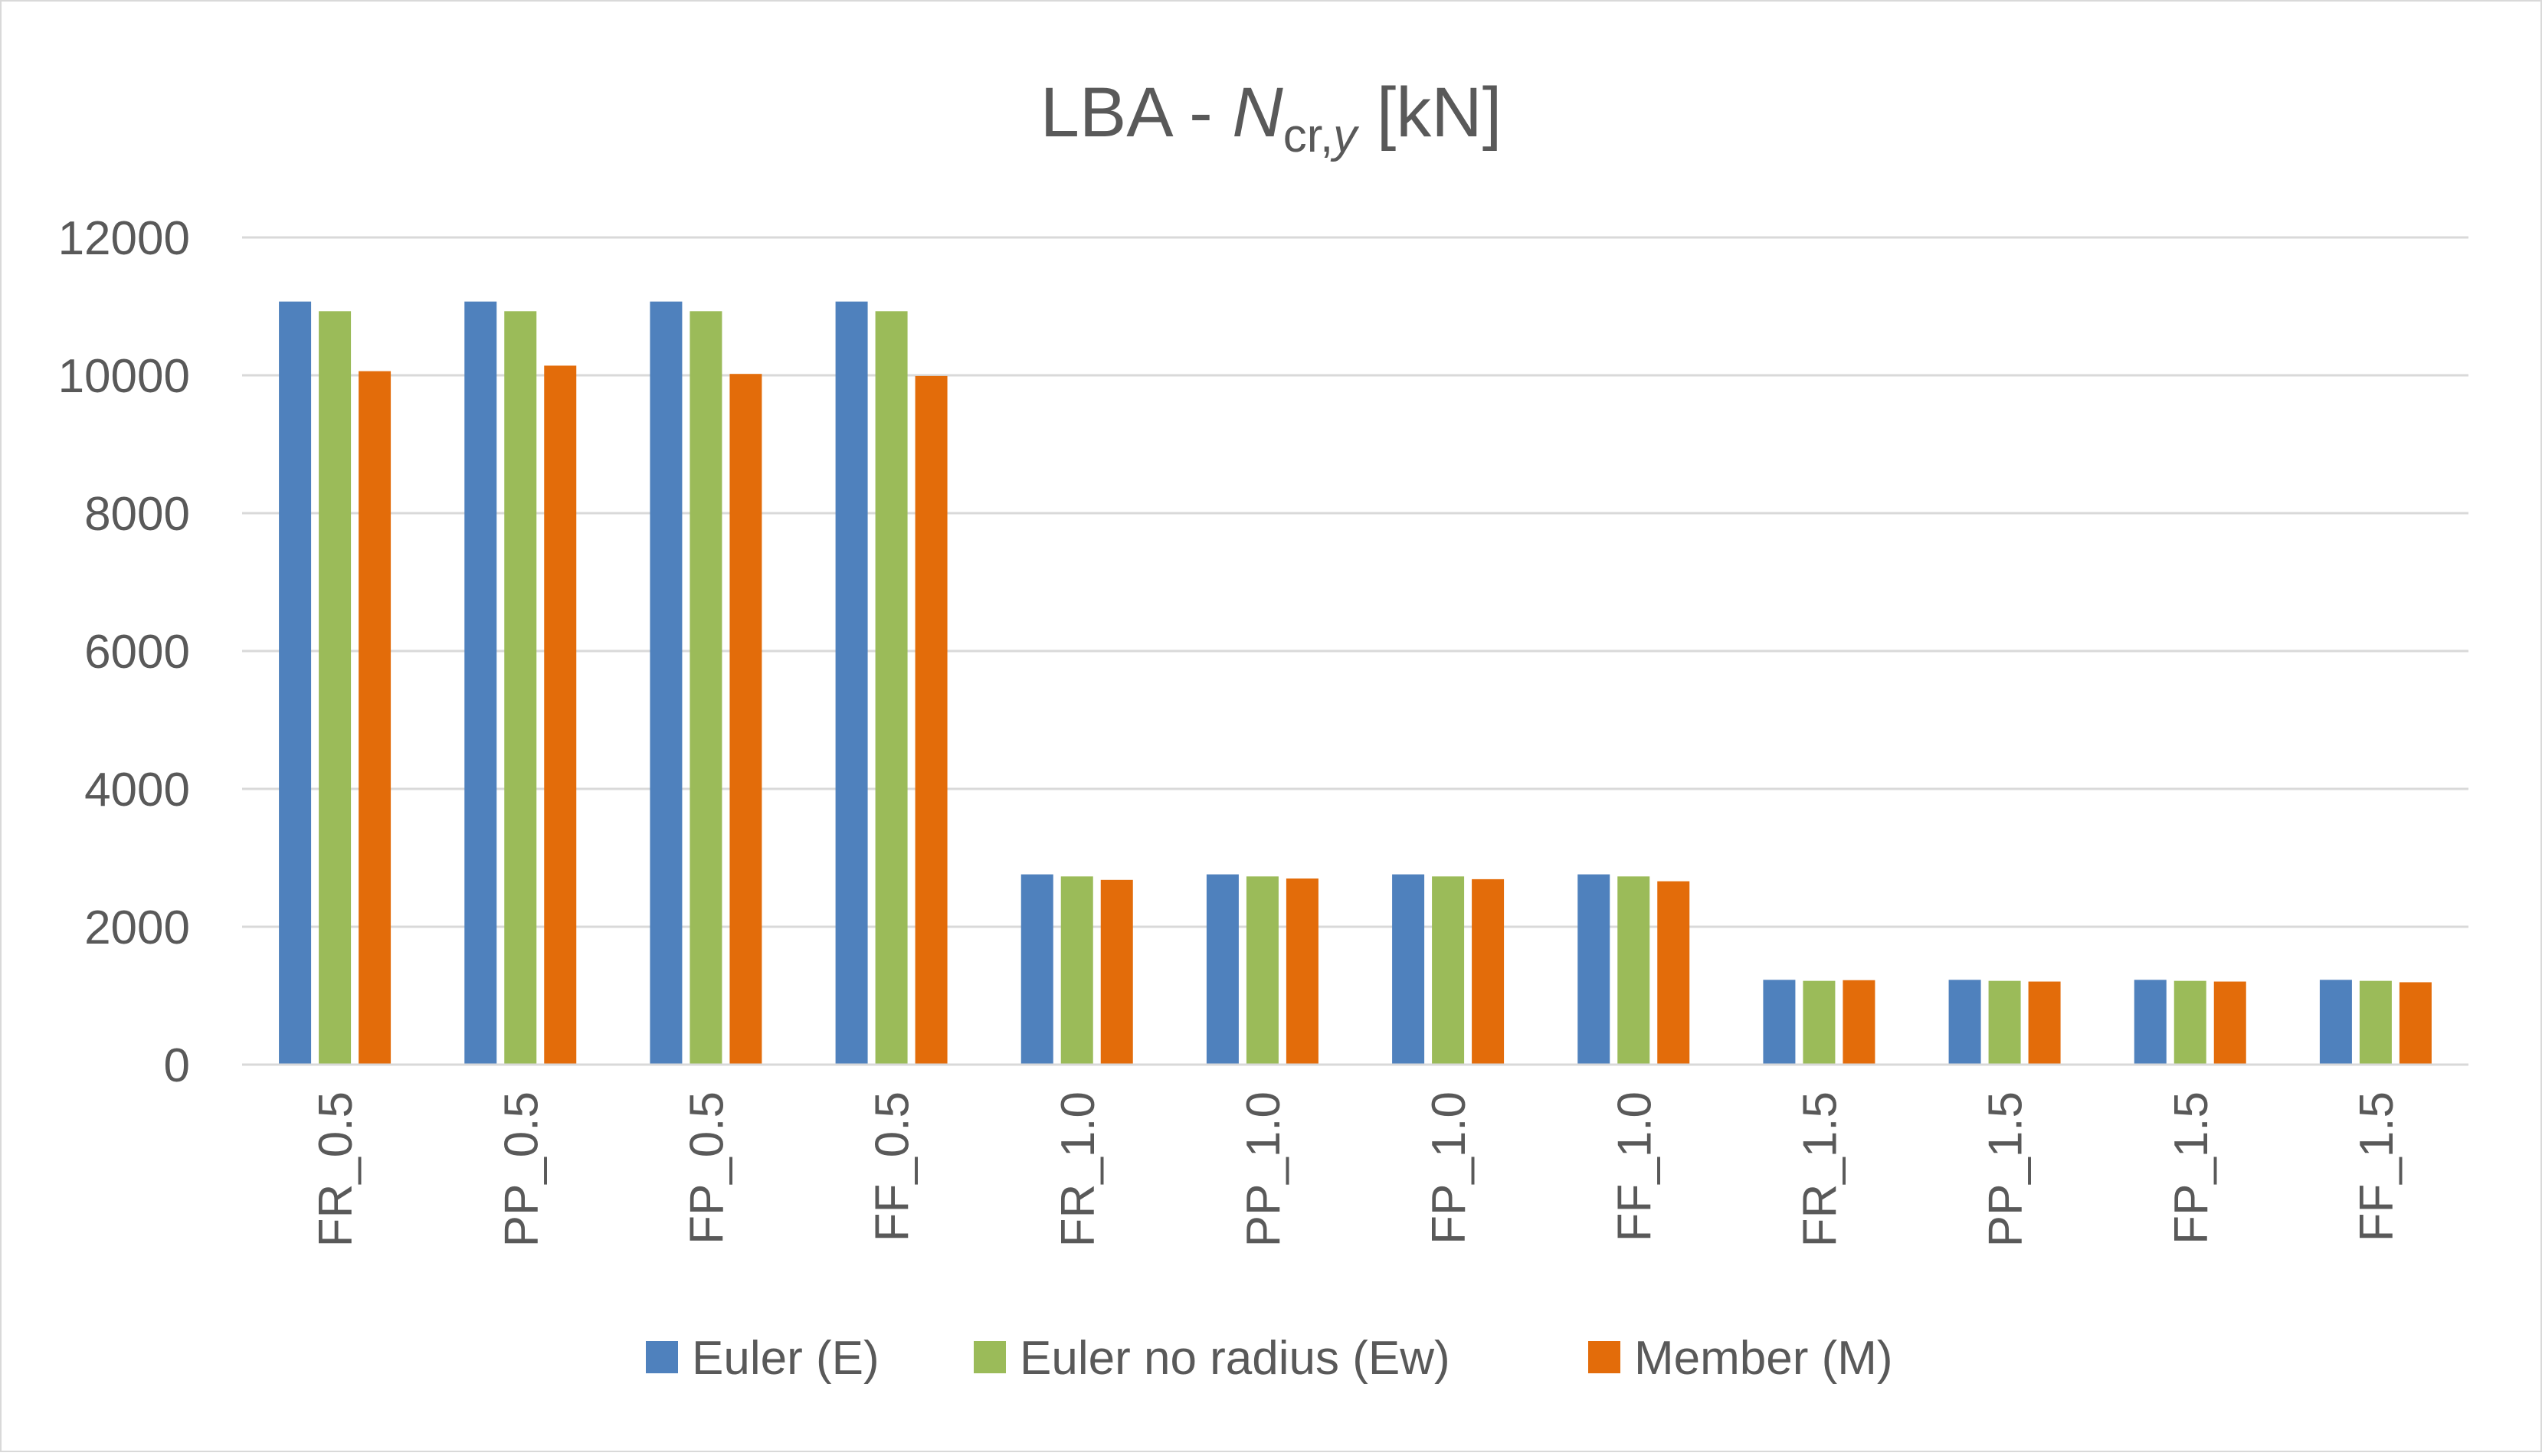  What do you see at coordinates (1263, 1169) in the screenshot?
I see `x-tick-label: PP_1.0` at bounding box center [1263, 1169].